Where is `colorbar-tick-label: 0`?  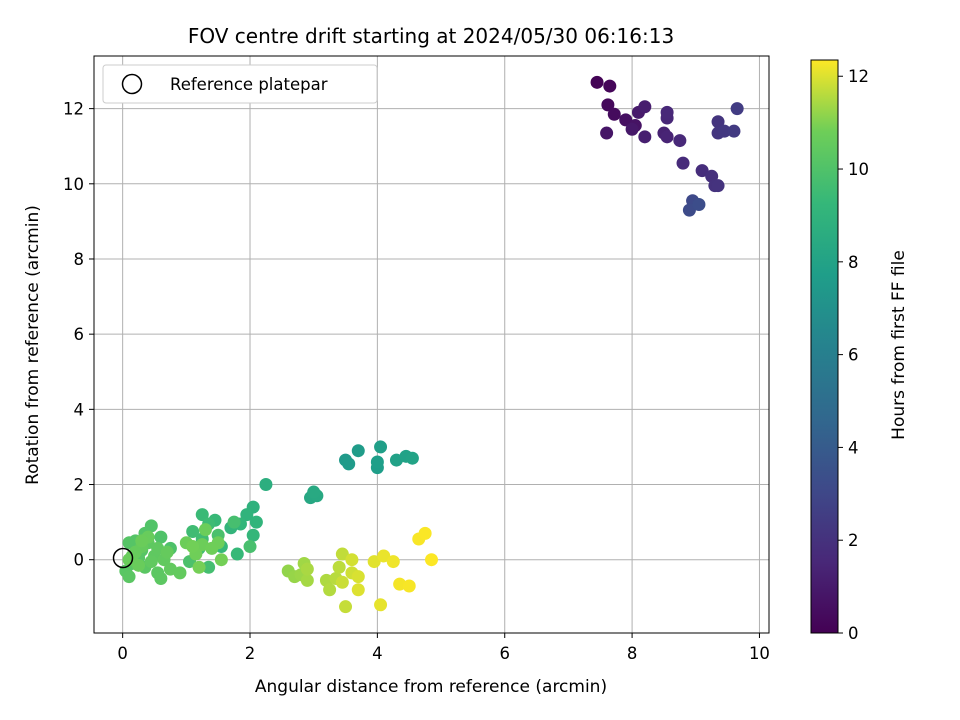
colorbar-tick-label: 0 is located at coordinates (853, 633).